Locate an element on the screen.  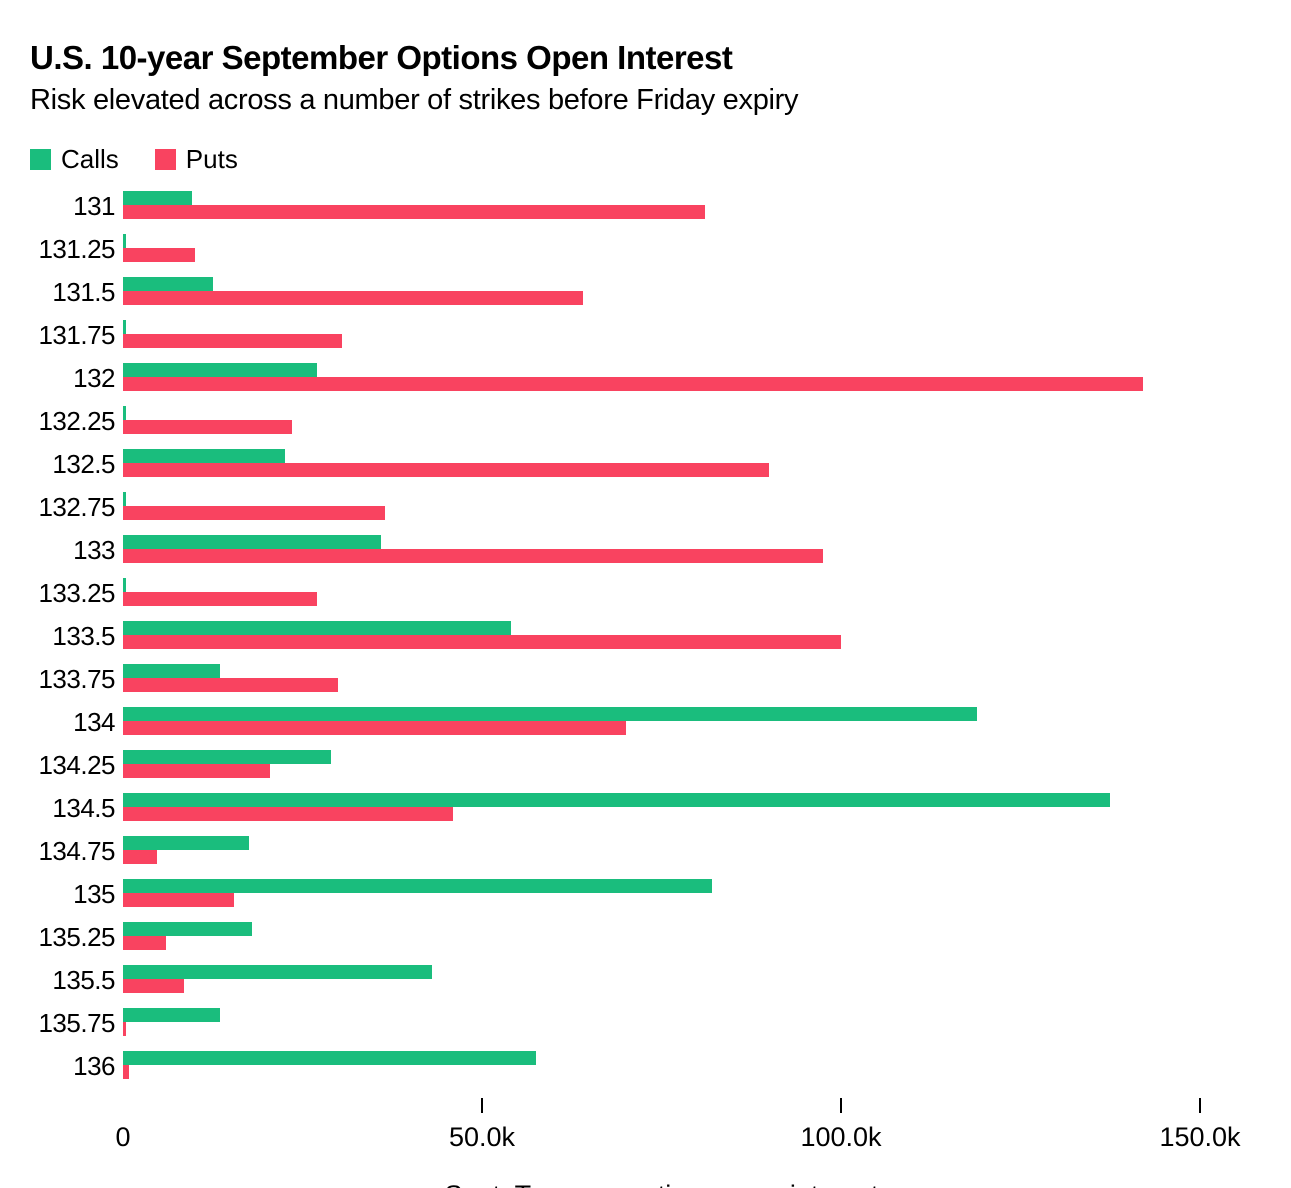
strike-label: 131.5 is located at coordinates (83, 292).